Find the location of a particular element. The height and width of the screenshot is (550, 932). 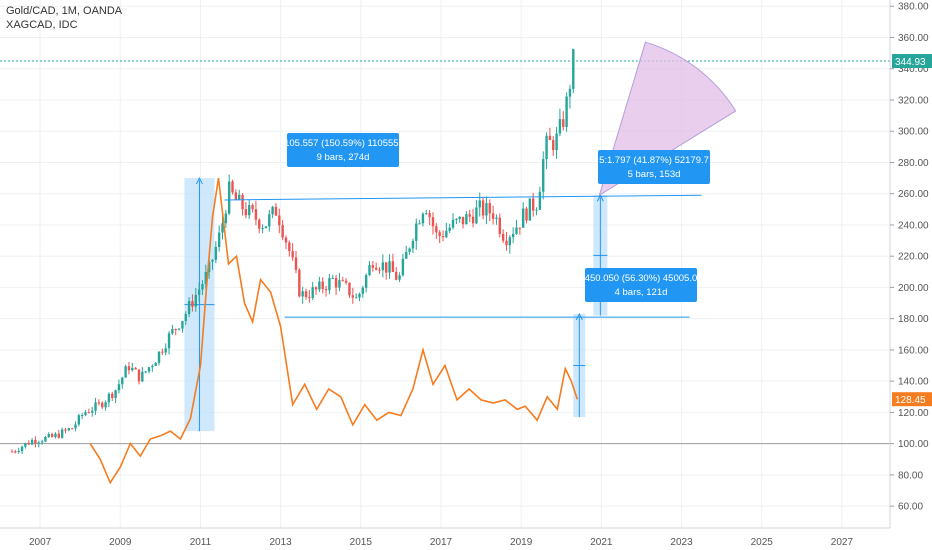

legend: Gold/CAD, 1M, OANDA XAGCAD, IDC is located at coordinates (64, 18).